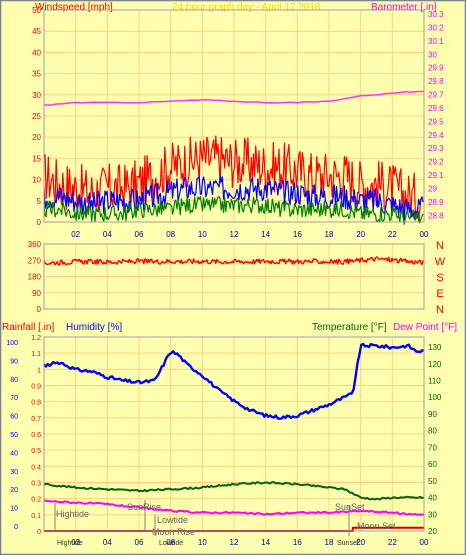 This screenshot has height=555, width=466. Describe the element at coordinates (434, 380) in the screenshot. I see `temperature-tick: 110` at that location.